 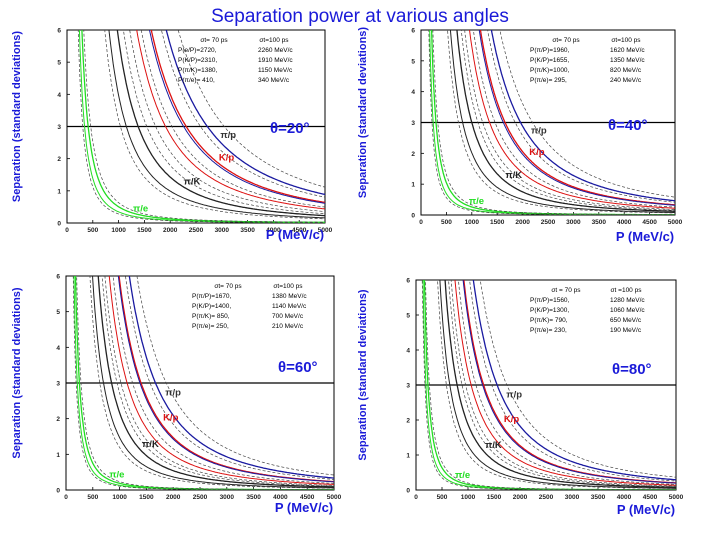 I want to click on y-axis-label: Separation (standard deviations), so click(x=363, y=374).